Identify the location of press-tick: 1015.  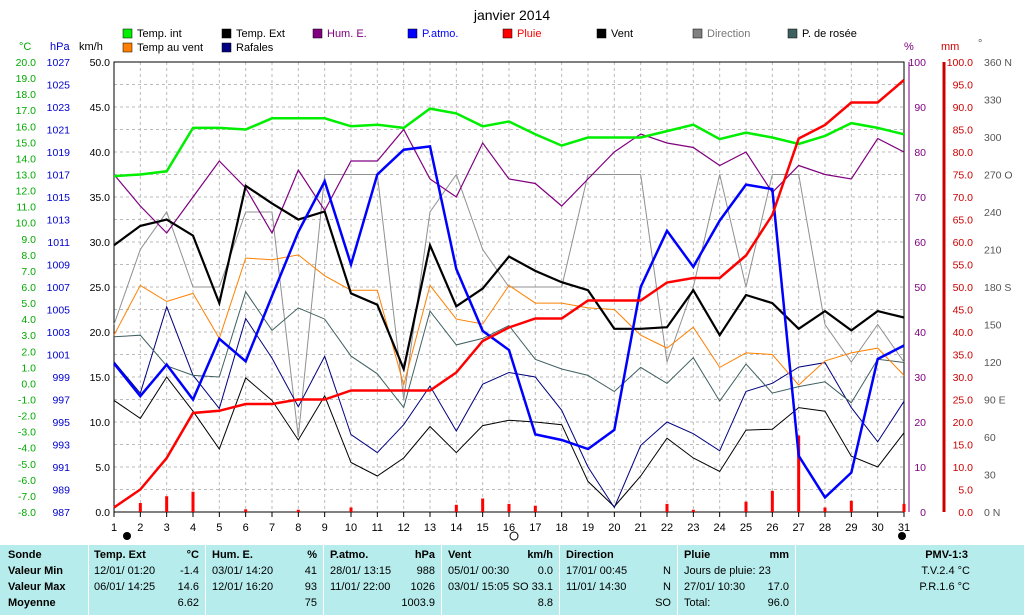
(59, 198).